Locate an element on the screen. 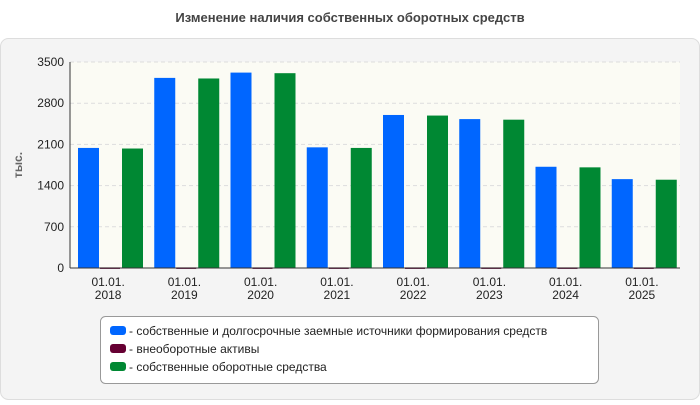  y-tick-label: 2800 is located at coordinates (50, 103).